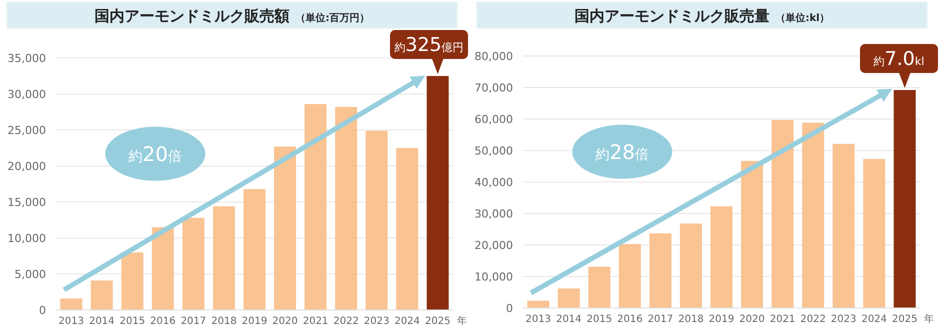 This screenshot has height=331, width=940. What do you see at coordinates (672, 16) in the screenshot?
I see `chart-title: 国内アーモンドミルク販売量` at bounding box center [672, 16].